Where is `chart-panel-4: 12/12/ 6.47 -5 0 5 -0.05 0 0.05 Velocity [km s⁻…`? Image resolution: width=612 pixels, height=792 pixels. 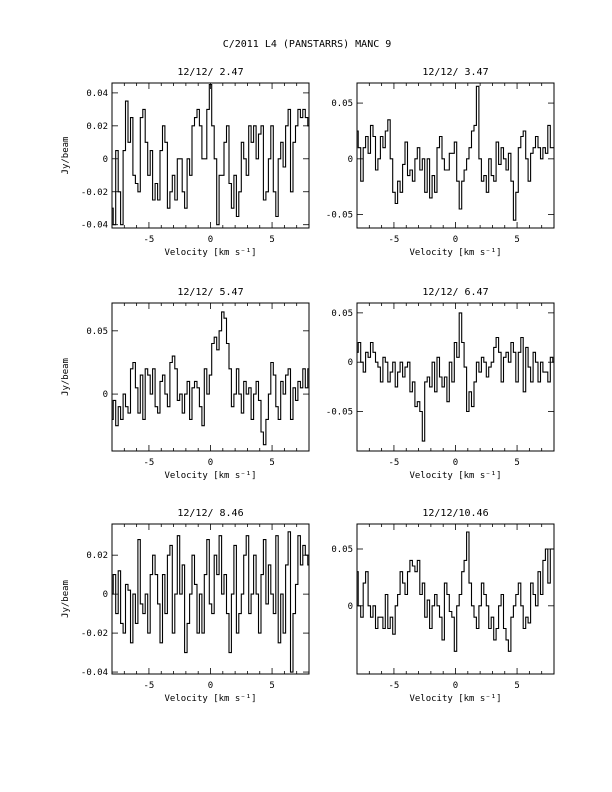
chart-panel-4: 12/12/ 6.47 -5 0 5 -0.05 0 0.05 Velocity [km s⁻… is located at coordinates (440, 384).